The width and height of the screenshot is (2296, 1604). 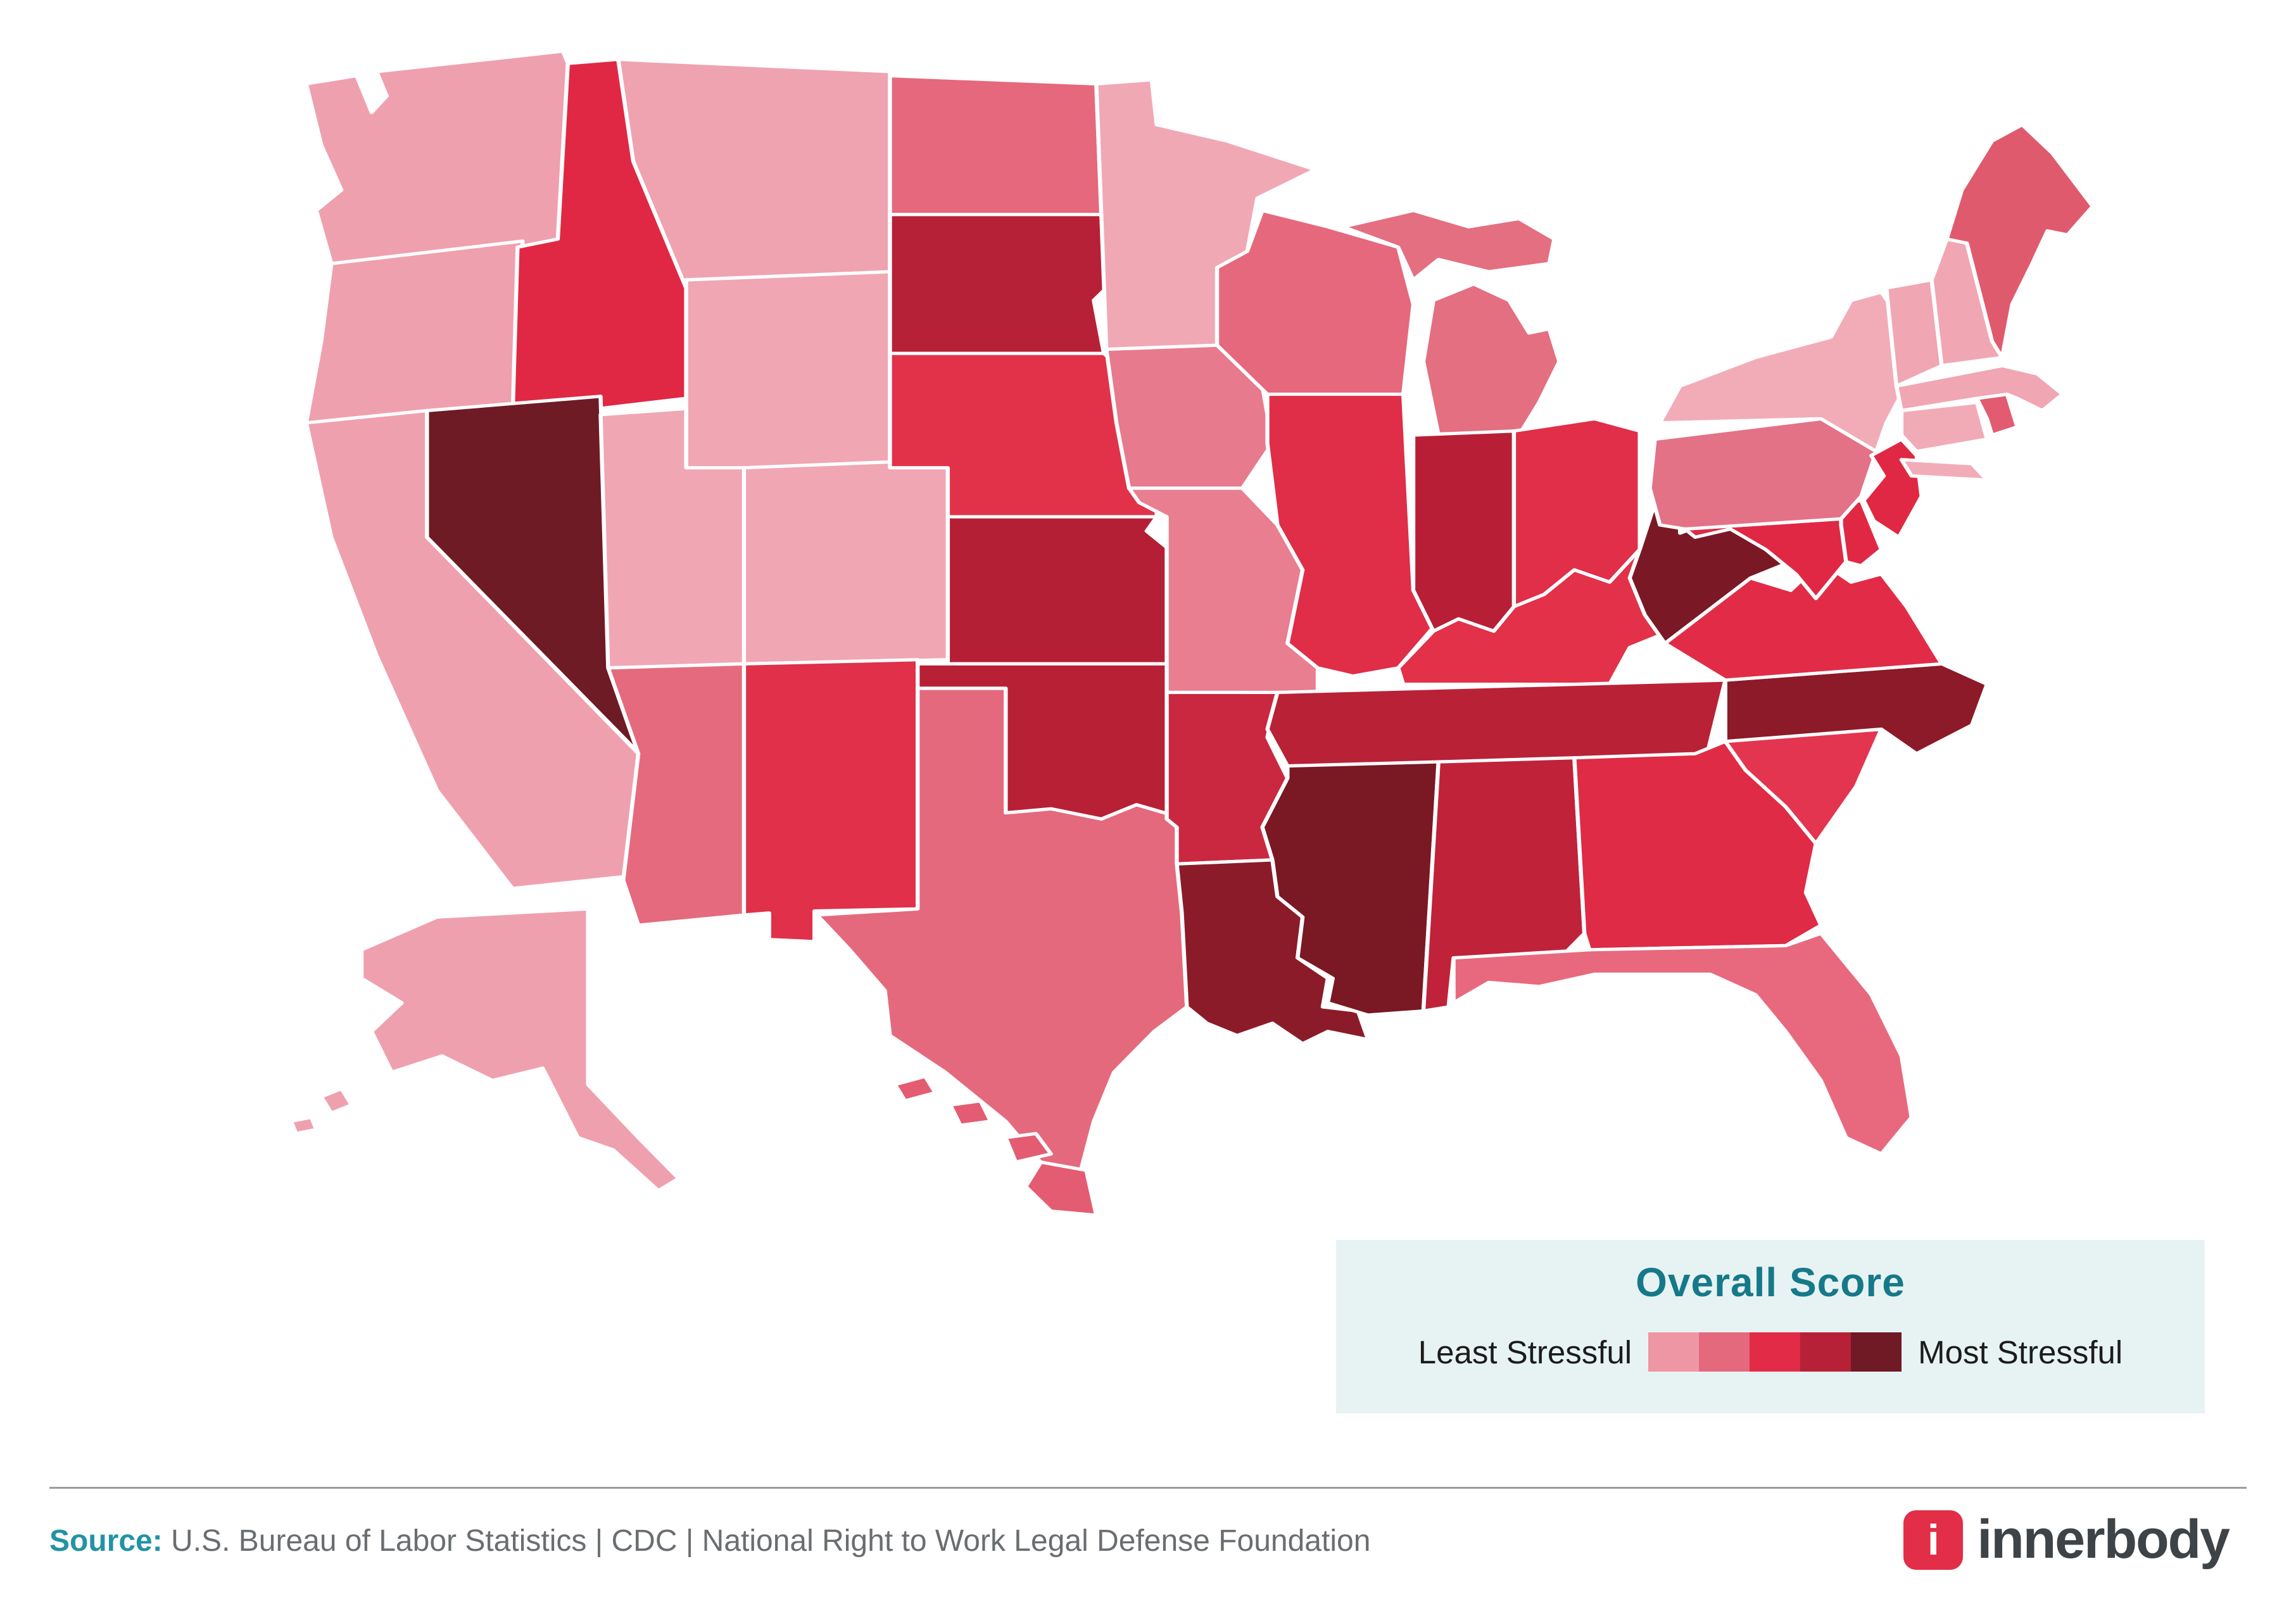 I want to click on legend-color-scale, so click(x=1775, y=1352).